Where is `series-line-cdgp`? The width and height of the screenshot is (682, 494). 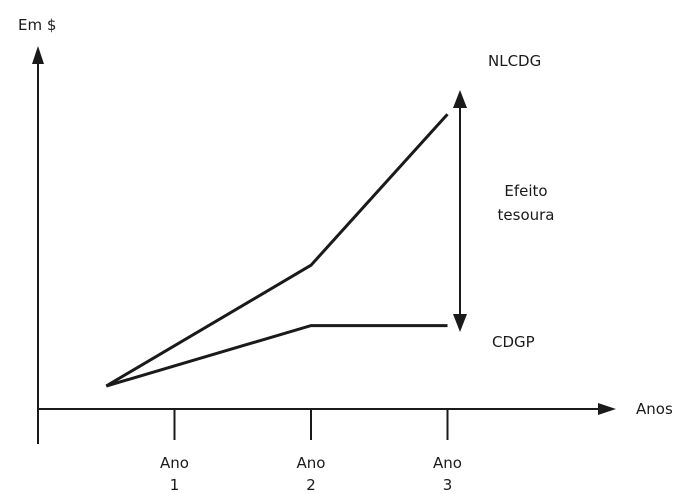 series-line-cdgp is located at coordinates (276, 356).